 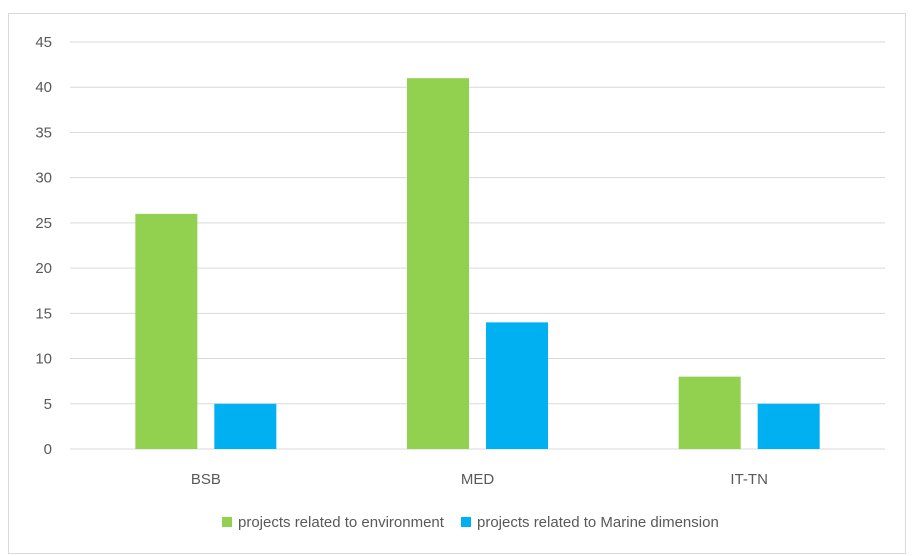 What do you see at coordinates (43, 178) in the screenshot?
I see `y-tick-label: 30` at bounding box center [43, 178].